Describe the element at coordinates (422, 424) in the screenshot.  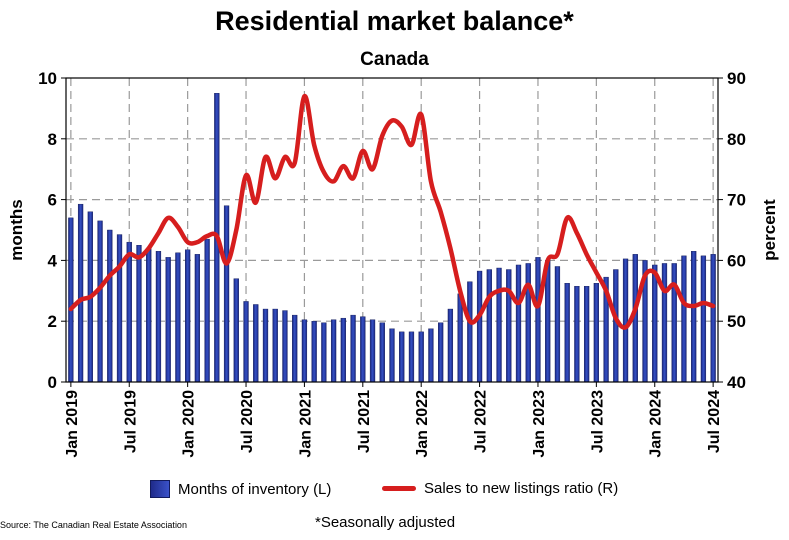
I see `x-tick-label: Jan 2022` at that location.